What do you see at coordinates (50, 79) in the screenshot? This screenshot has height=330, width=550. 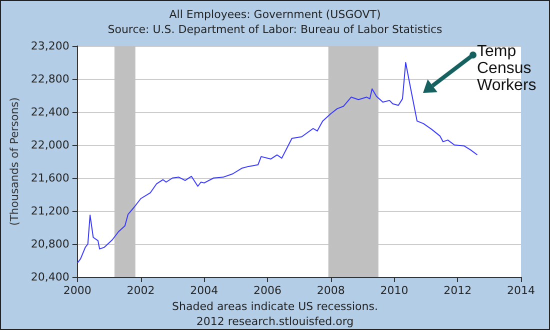 I see `y-tick-label: 22,800` at bounding box center [50, 79].